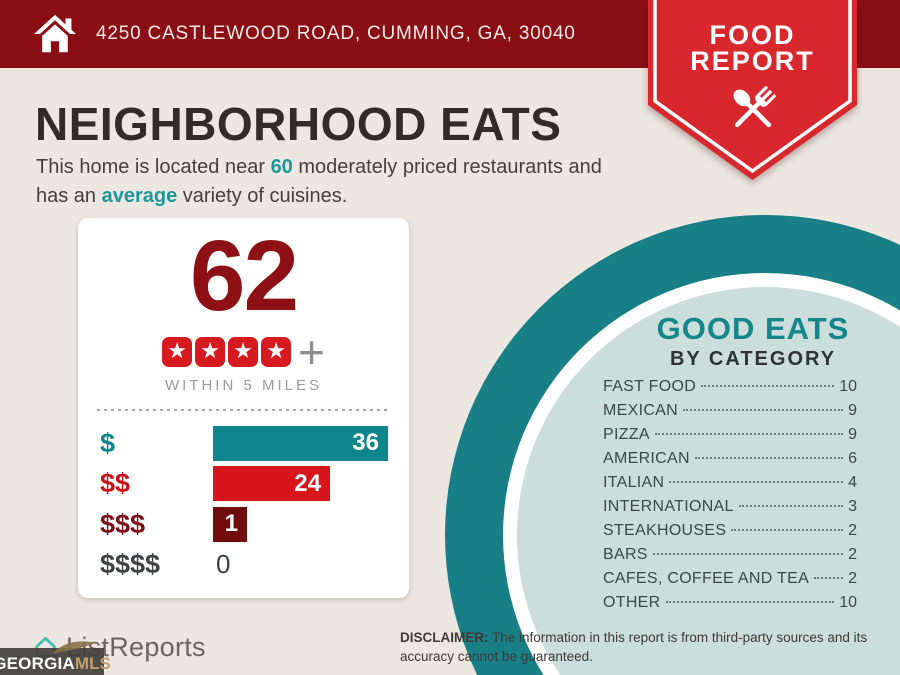  I want to click on price-tier-label: $$, so click(115, 483).